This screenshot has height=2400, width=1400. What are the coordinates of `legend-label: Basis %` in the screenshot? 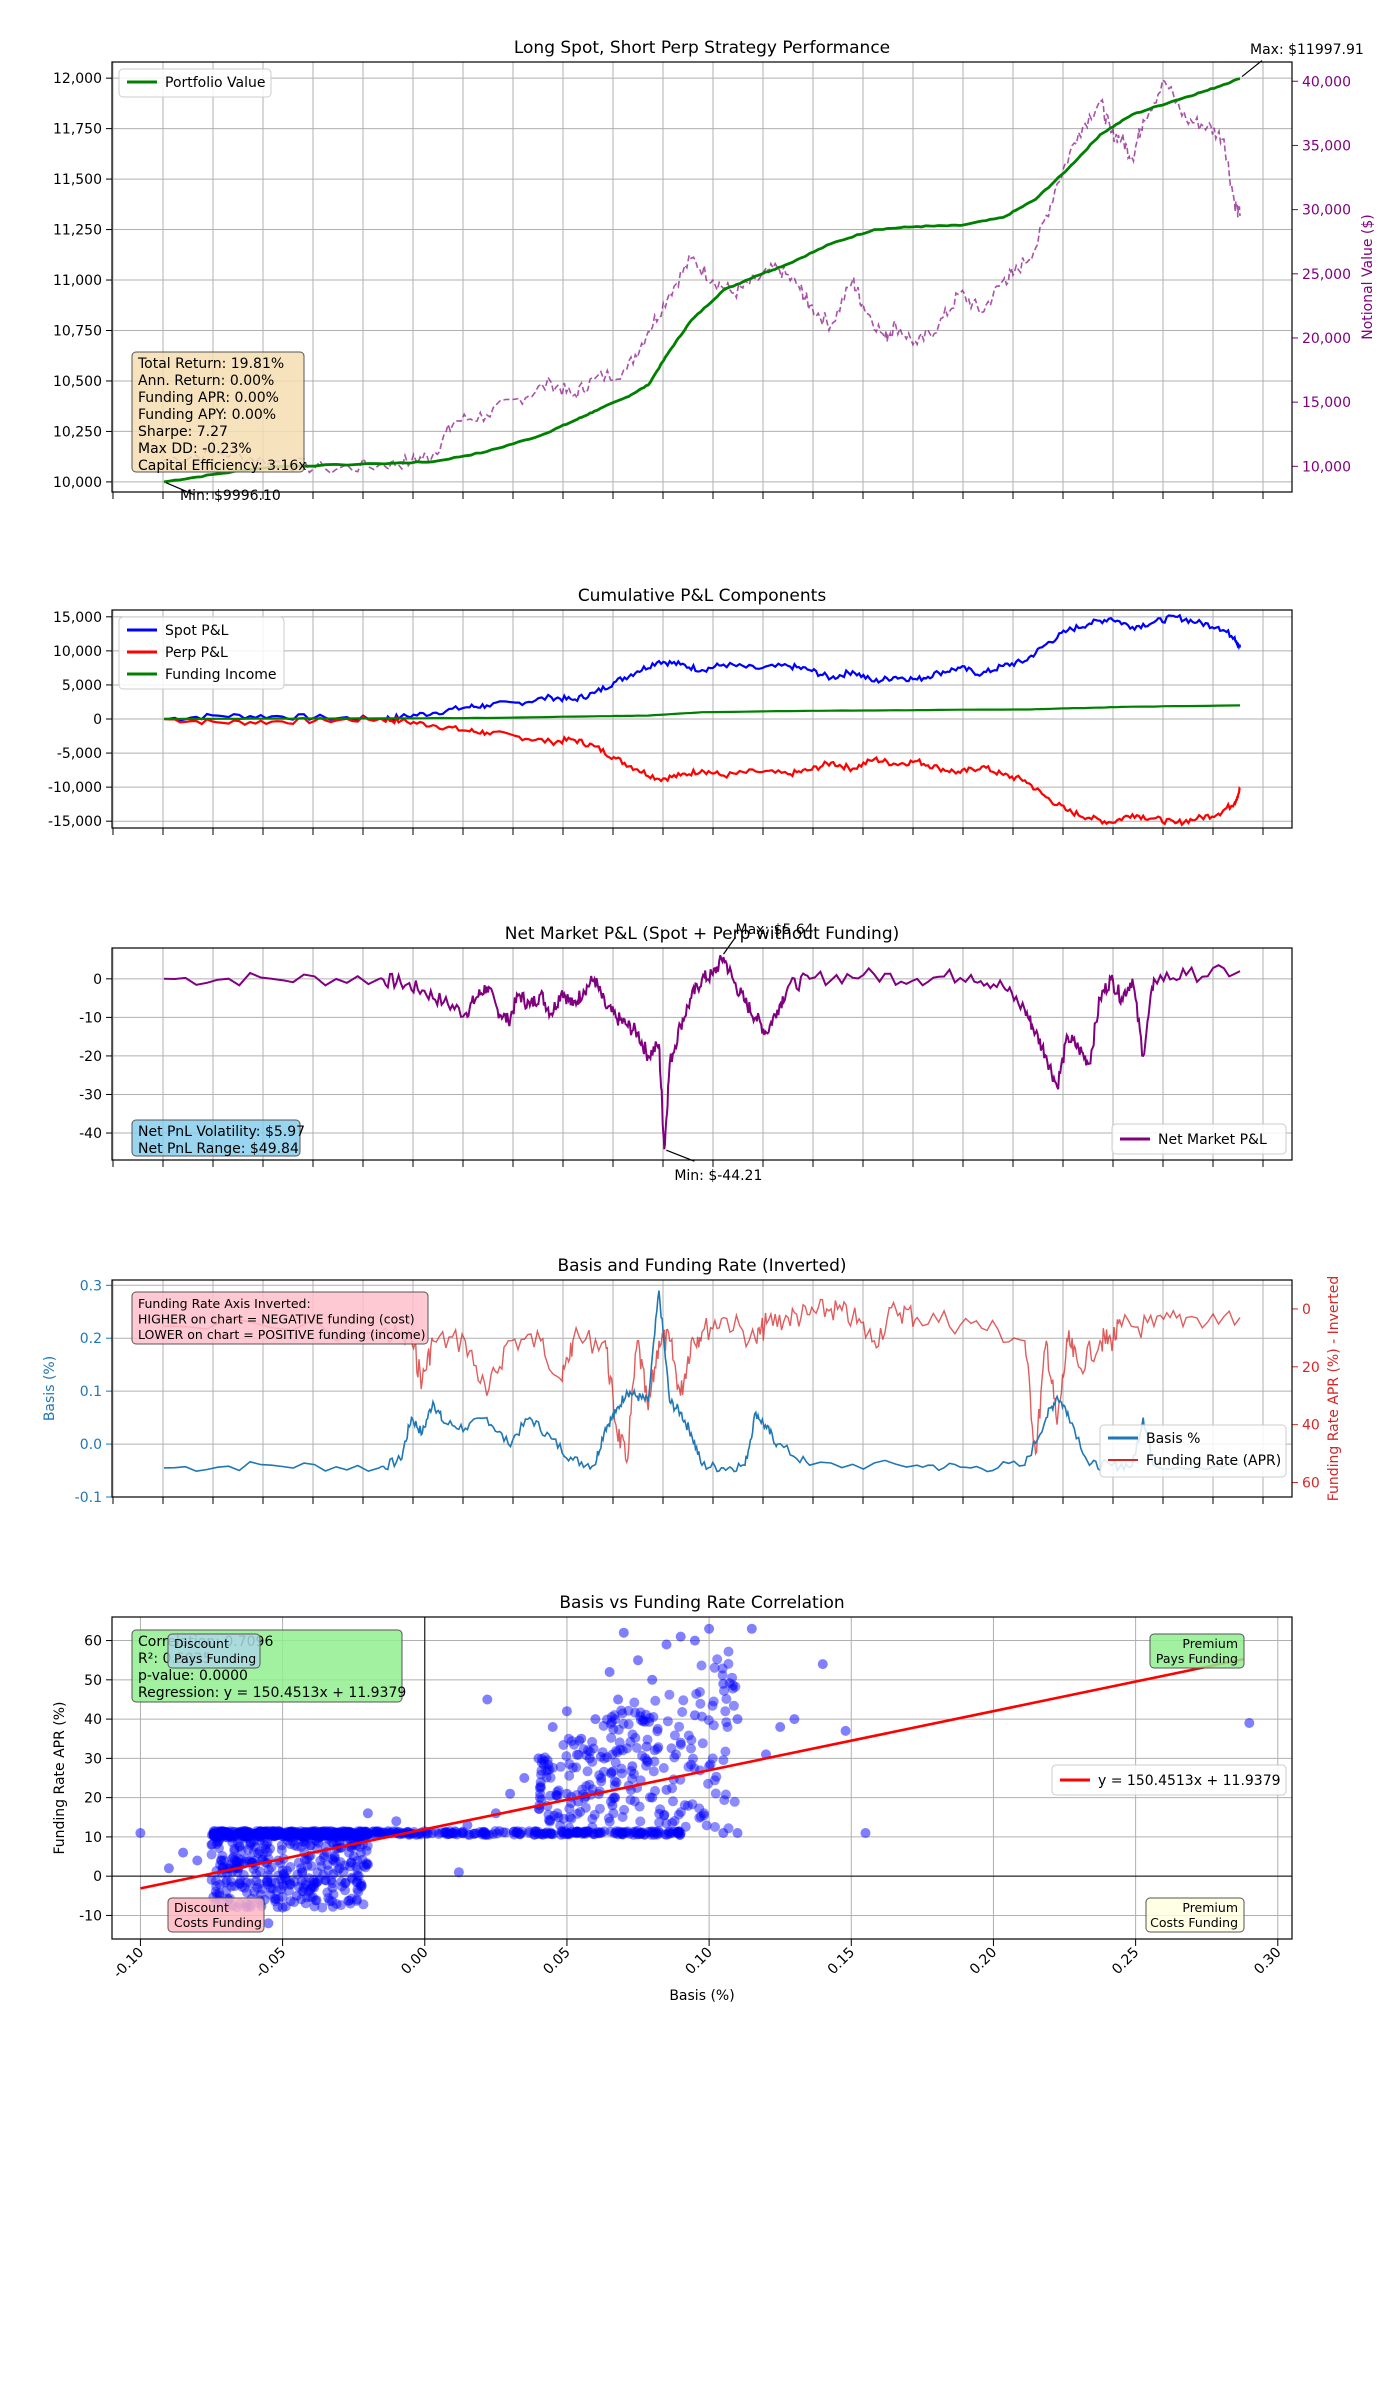 It's located at (1173, 1439).